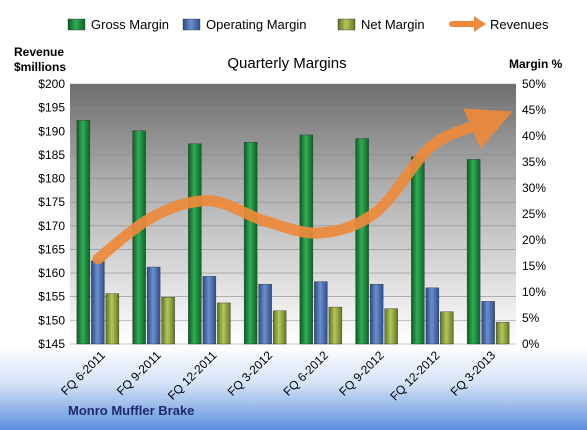 This screenshot has width=587, height=430. I want to click on right-tick-label: 25%, so click(534, 214).